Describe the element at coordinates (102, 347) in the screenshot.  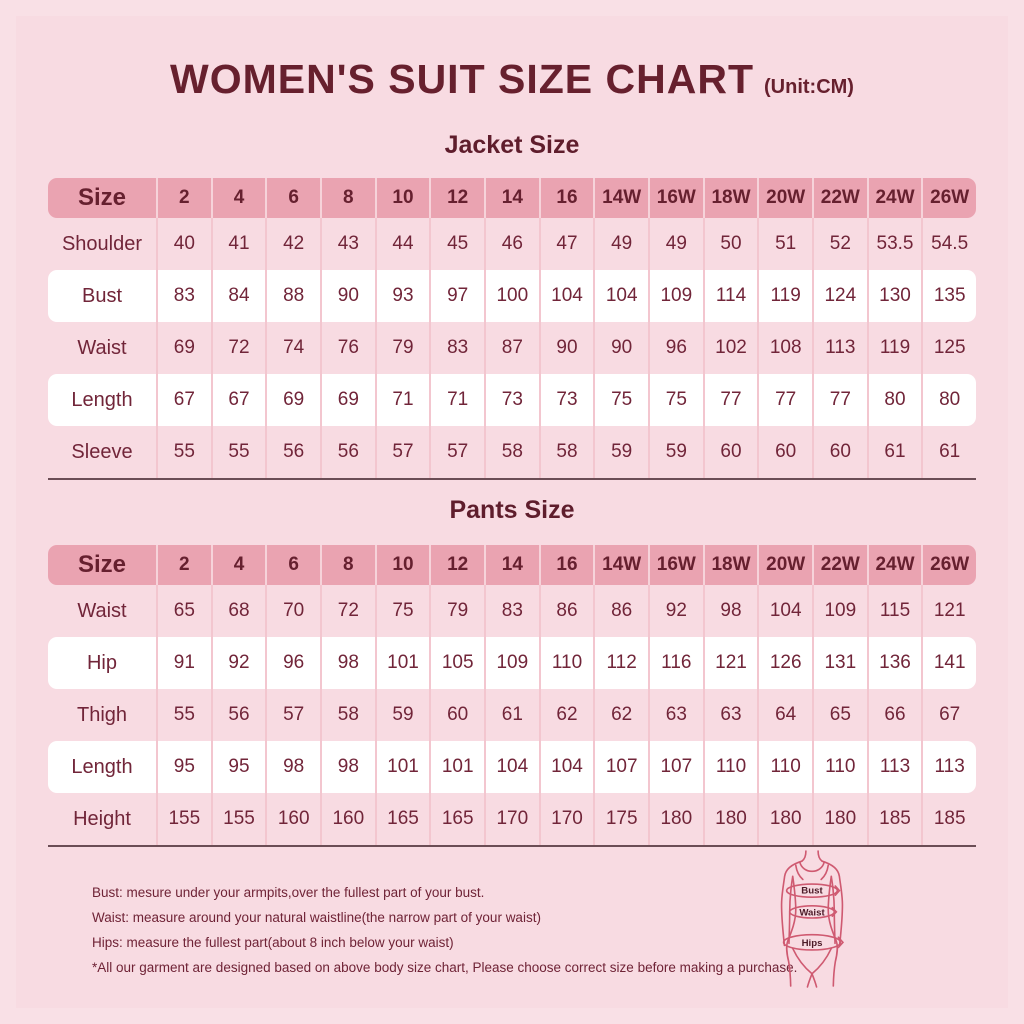
I see `row-label: Waist` at that location.